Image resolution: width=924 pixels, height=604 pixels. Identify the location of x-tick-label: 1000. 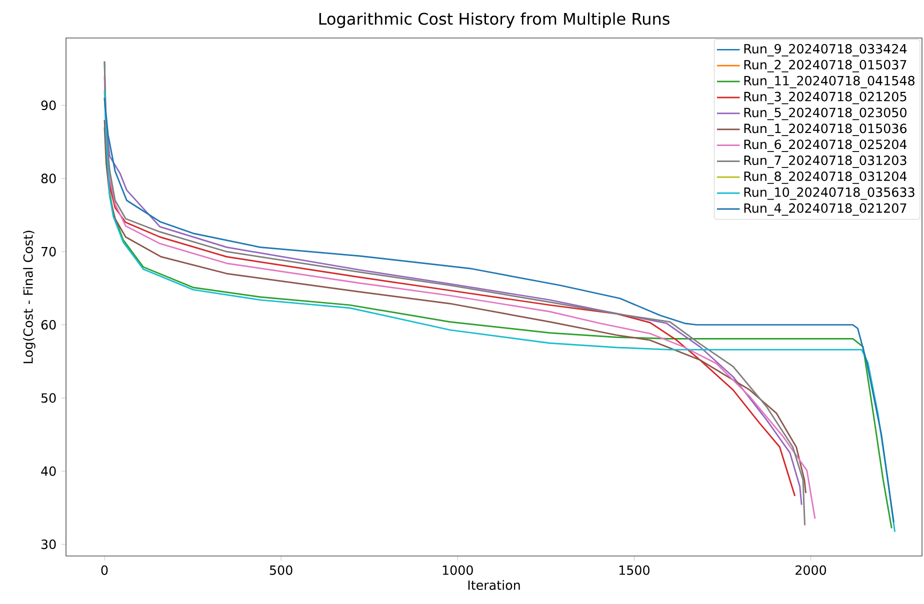
(457, 570).